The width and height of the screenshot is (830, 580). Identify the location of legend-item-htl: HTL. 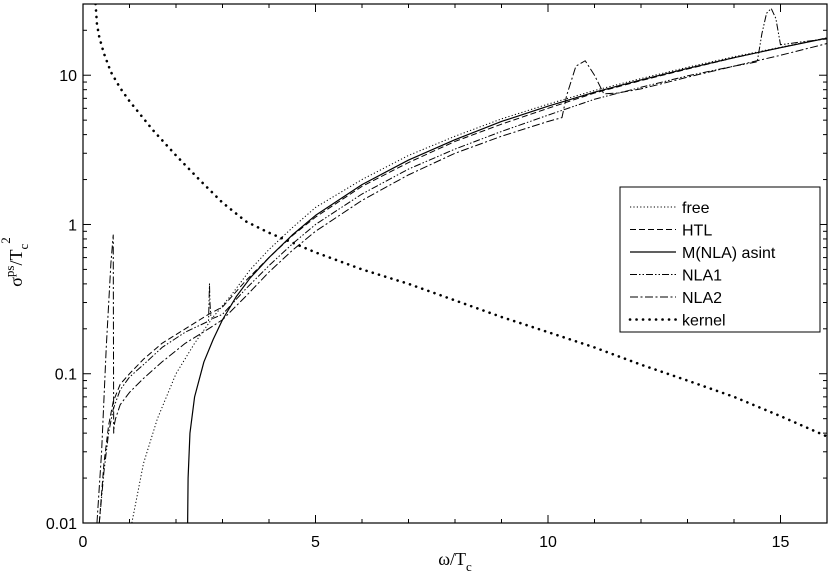
(671, 231).